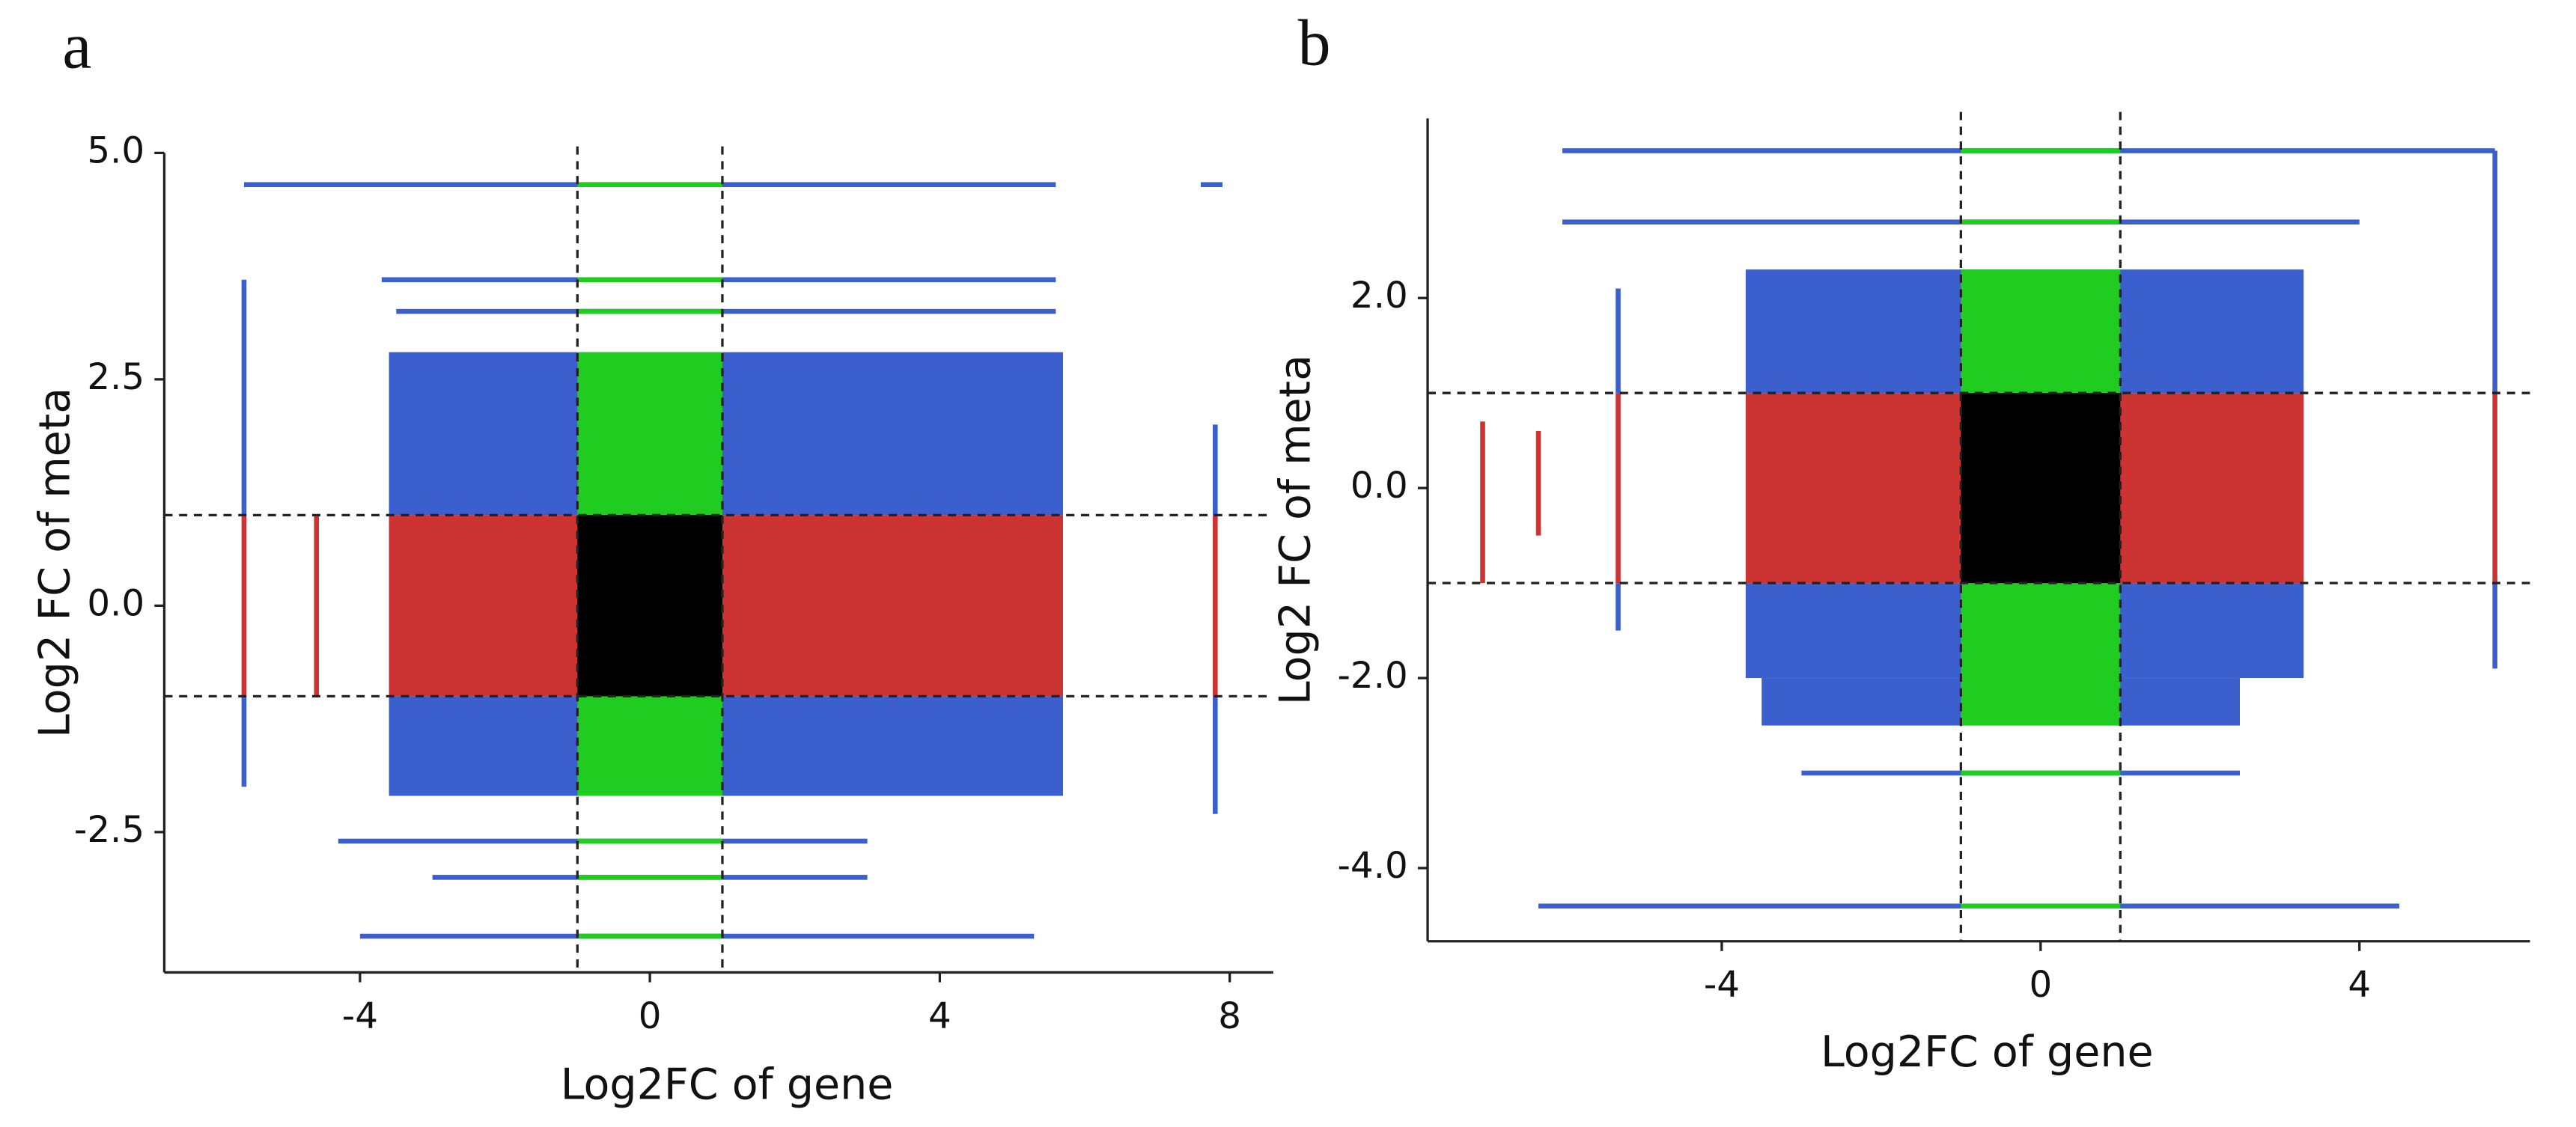  What do you see at coordinates (115, 150) in the screenshot?
I see `y-tick-label: 5.0` at bounding box center [115, 150].